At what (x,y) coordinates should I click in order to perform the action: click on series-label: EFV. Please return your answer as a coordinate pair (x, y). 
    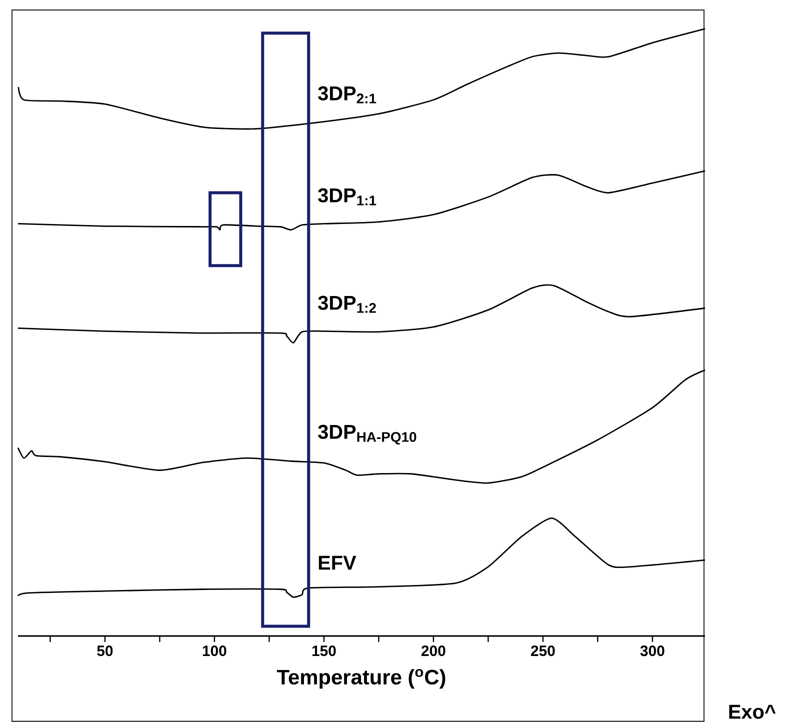
    Looking at the image, I should click on (337, 563).